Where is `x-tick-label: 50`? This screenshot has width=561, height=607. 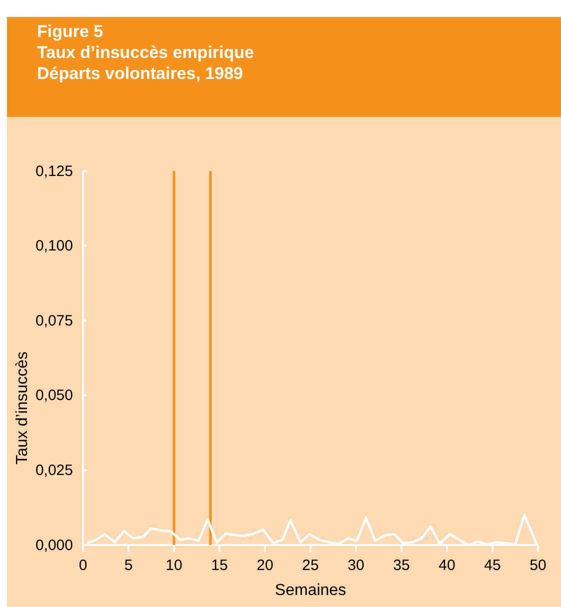 x-tick-label: 50 is located at coordinates (538, 565).